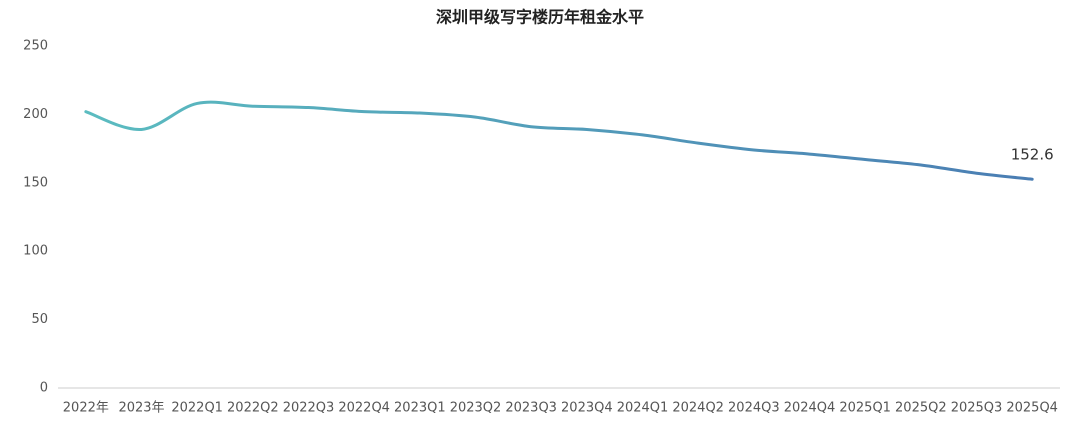 The width and height of the screenshot is (1080, 440). Describe the element at coordinates (35, 182) in the screenshot. I see `y-tick-label: 150` at that location.